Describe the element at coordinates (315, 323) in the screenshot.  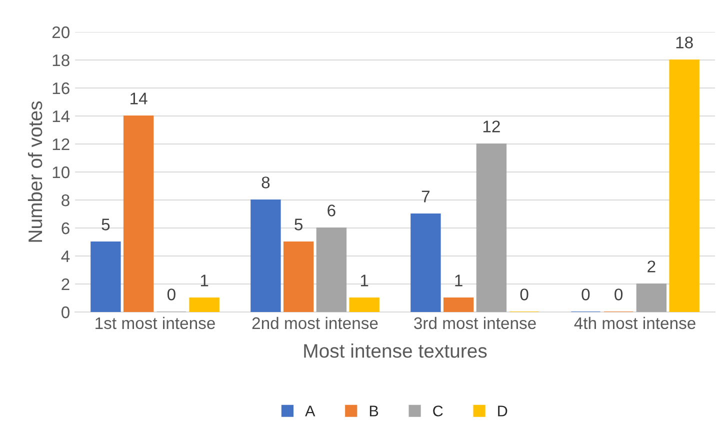
I see `x-tick-label: 2nd most intense` at that location.